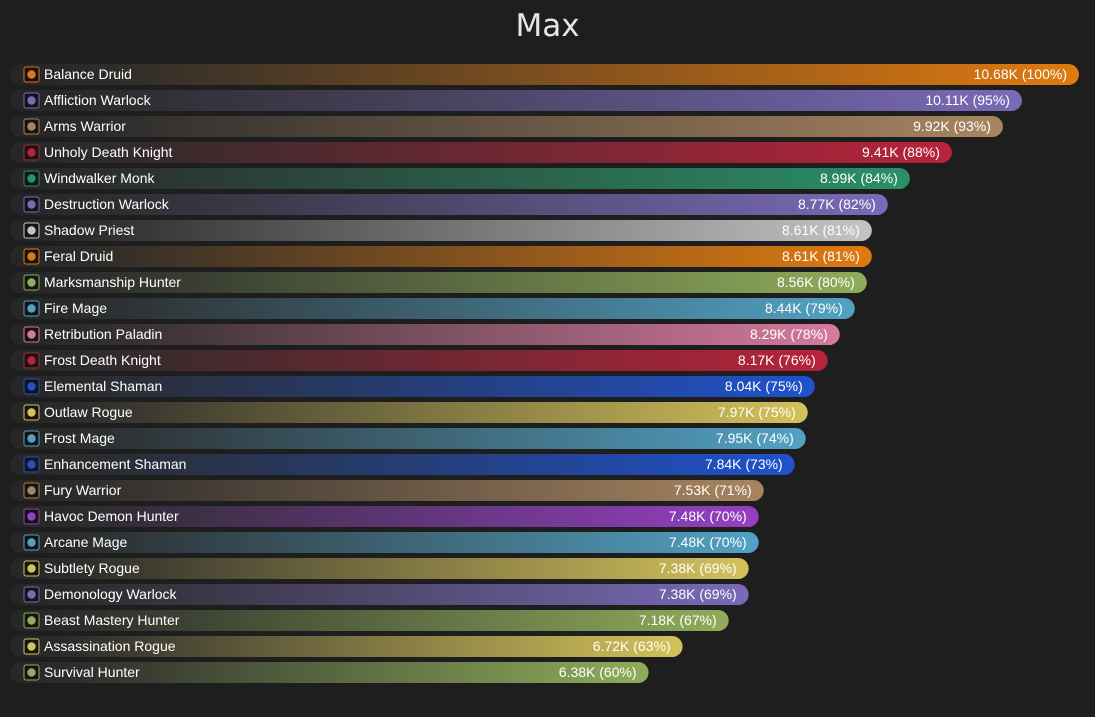  I want to click on value-windwalker-monk: 8.99K (84%), so click(859, 178).